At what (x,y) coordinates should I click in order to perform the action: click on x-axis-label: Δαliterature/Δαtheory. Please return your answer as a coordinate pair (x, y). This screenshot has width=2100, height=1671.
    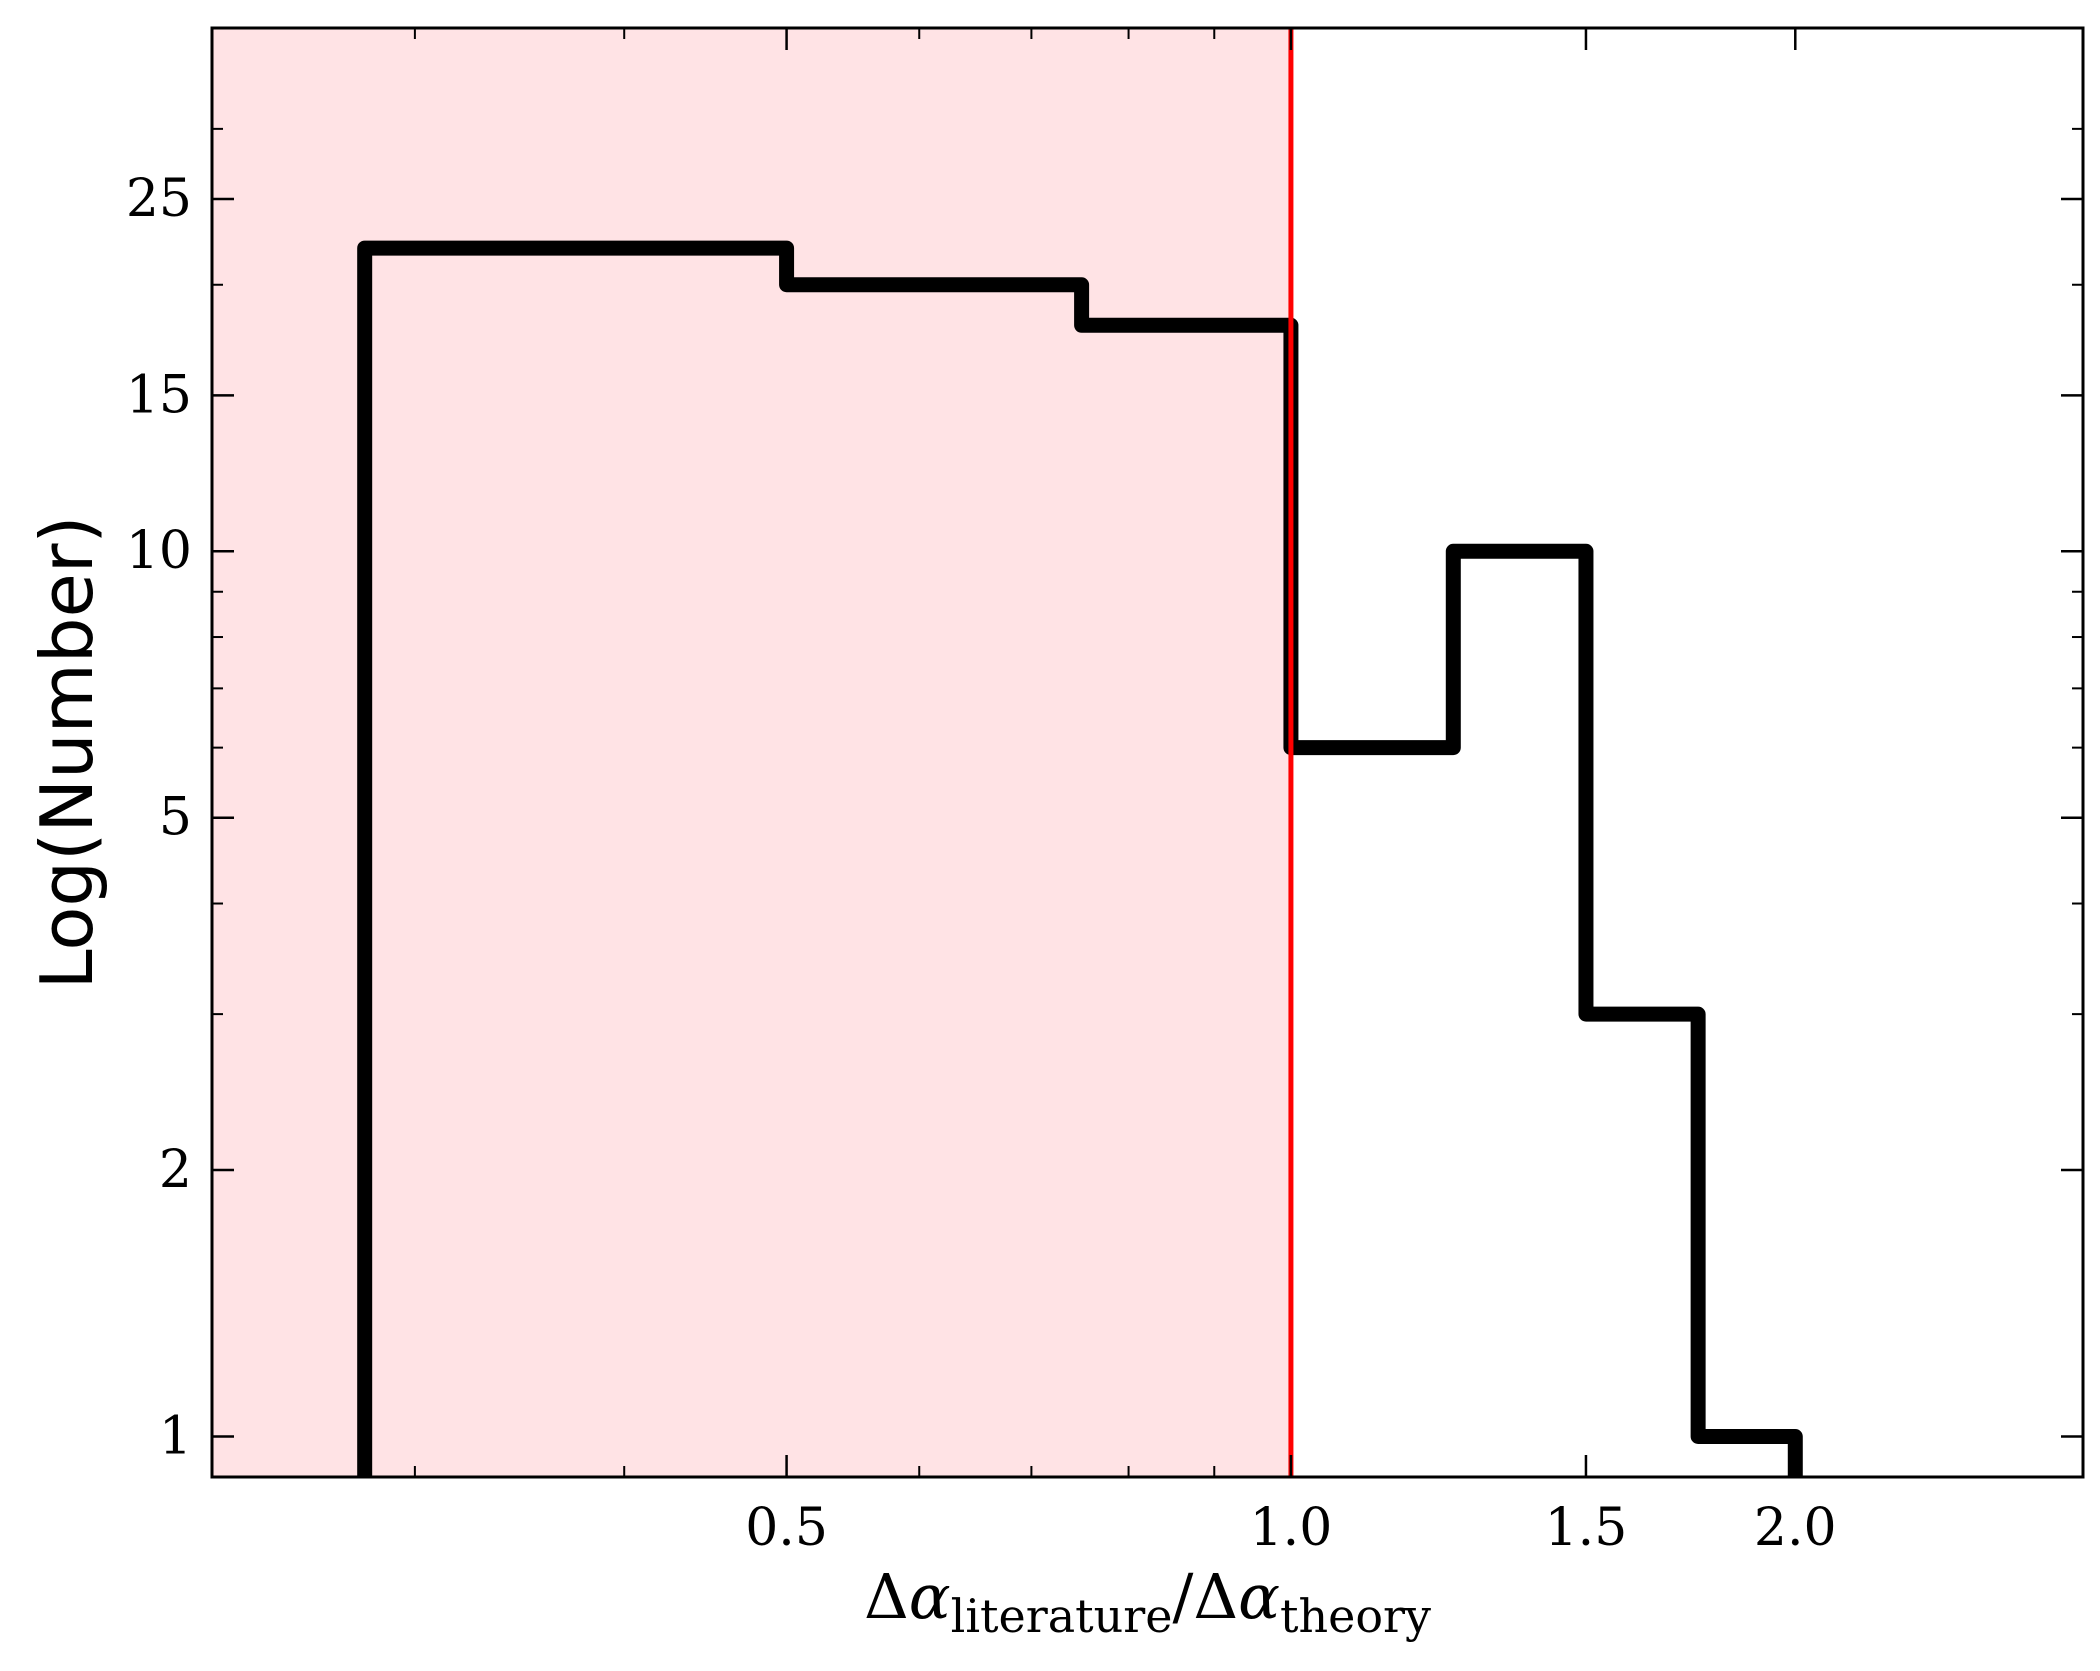
    Looking at the image, I should click on (1147, 1601).